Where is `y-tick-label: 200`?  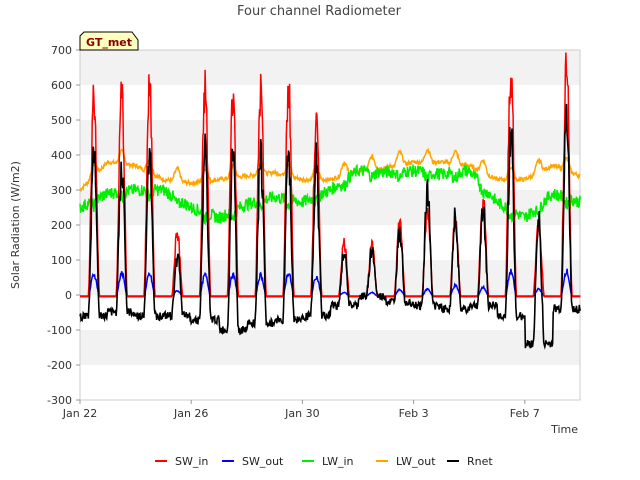 y-tick-label: 200 is located at coordinates (61, 225).